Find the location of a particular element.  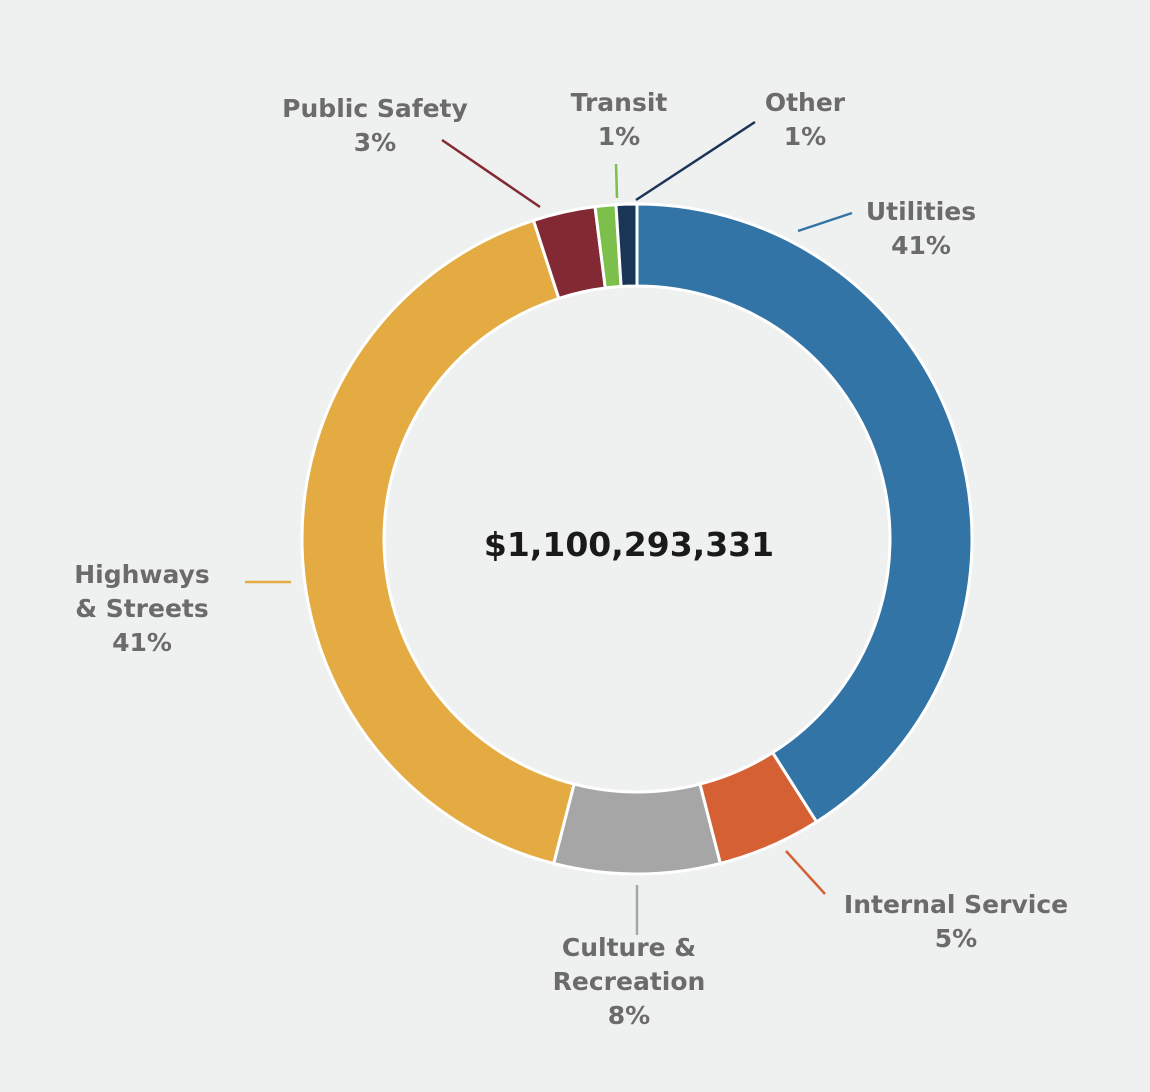

label-percent: 3% is located at coordinates (375, 142).